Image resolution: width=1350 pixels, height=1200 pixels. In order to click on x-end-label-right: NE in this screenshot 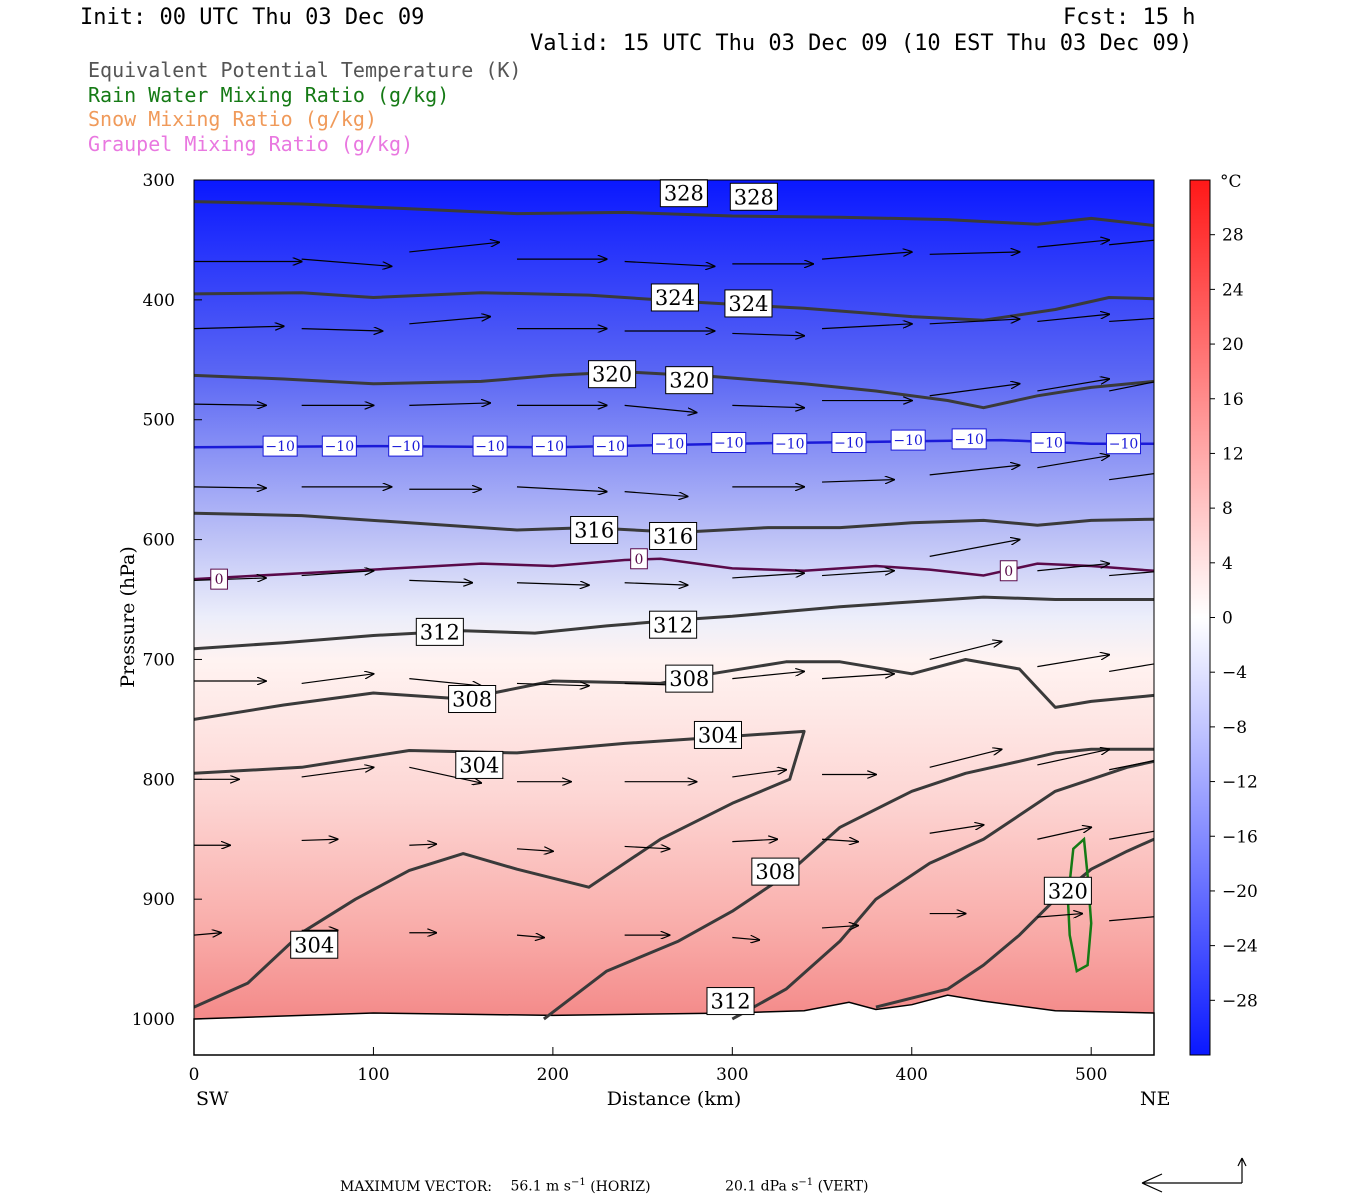, I will do `click(1155, 1099)`.